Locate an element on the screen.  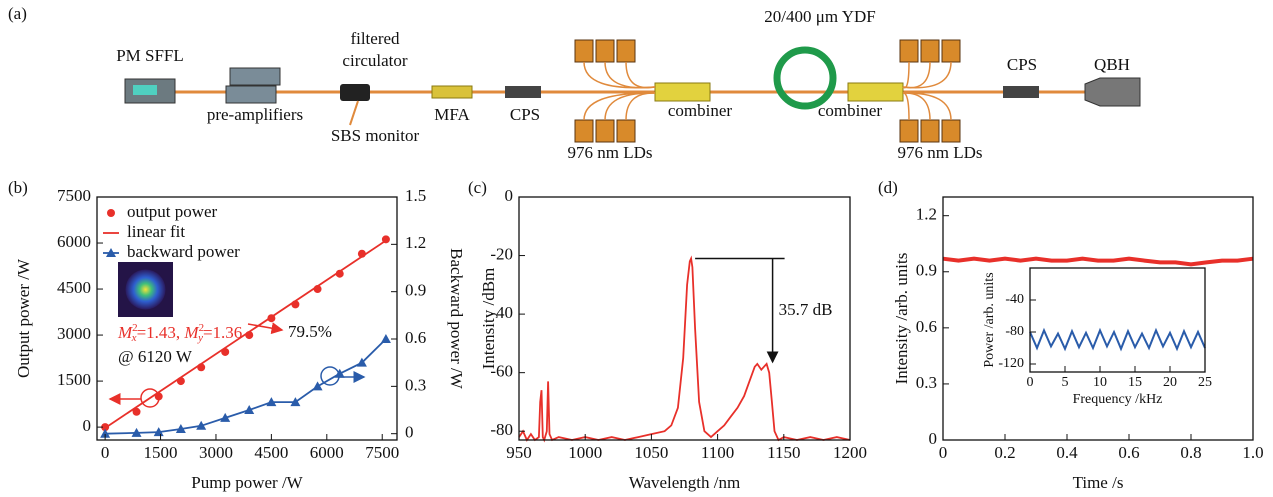
y-tick-label: 0.6 is located at coordinates (926, 326).